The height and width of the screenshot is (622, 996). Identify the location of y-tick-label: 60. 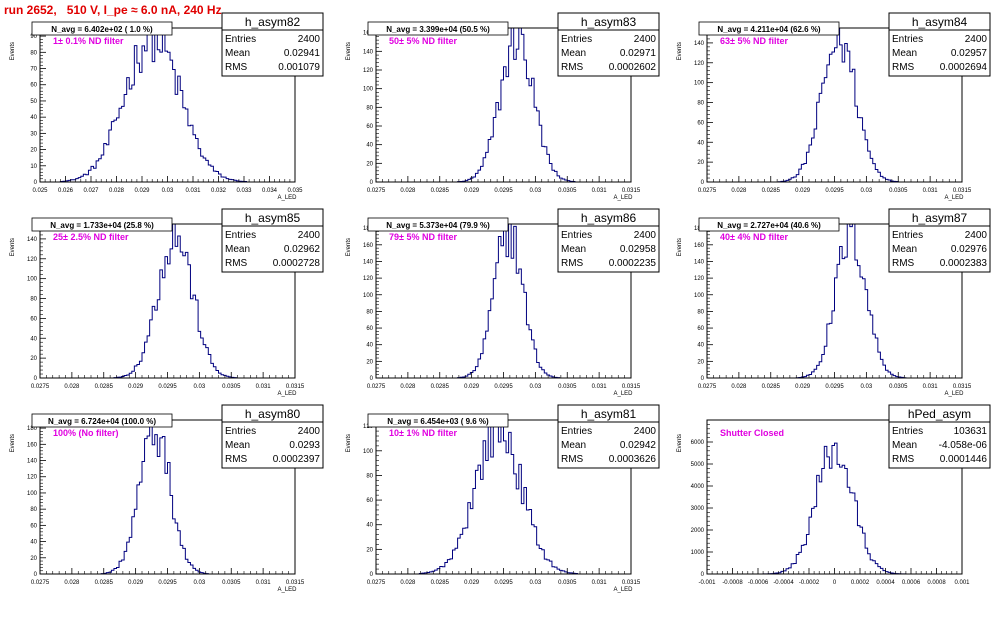
(33, 86).